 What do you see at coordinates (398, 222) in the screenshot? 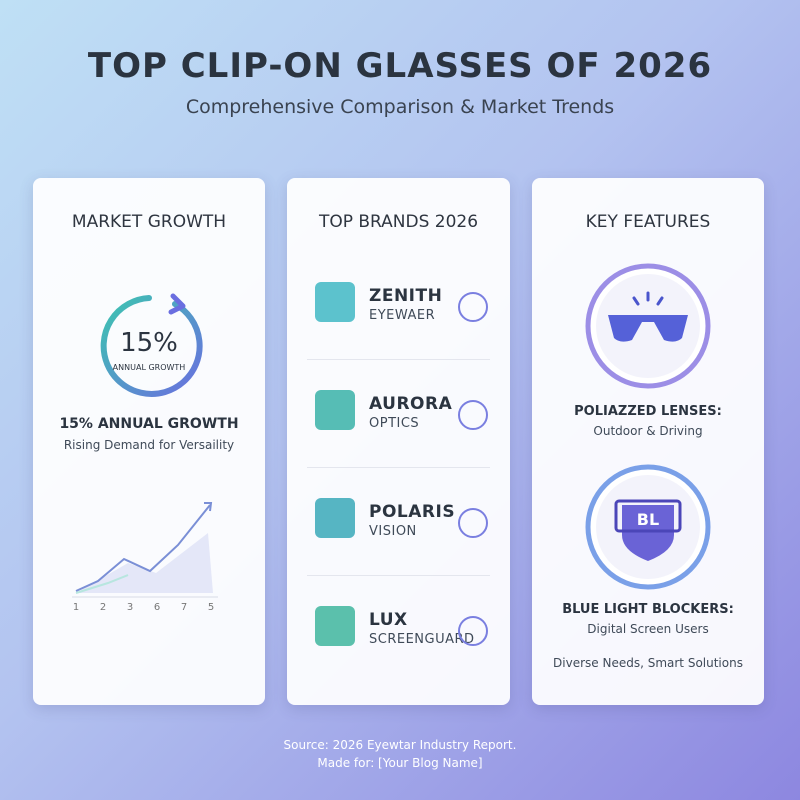
I see `card-title: TOP BRANDS 2026` at bounding box center [398, 222].